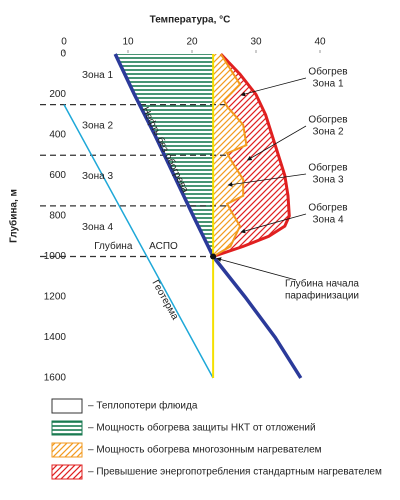 The image size is (400, 500). What do you see at coordinates (97, 75) in the screenshot?
I see `zone-label: Зона 1` at bounding box center [97, 75].